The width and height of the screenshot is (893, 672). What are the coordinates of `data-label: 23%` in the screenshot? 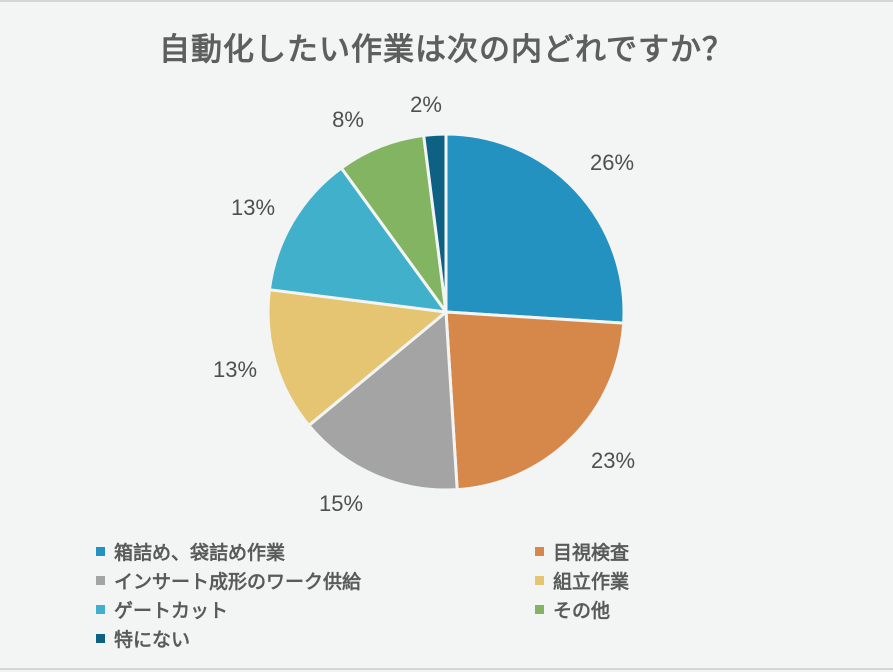 It's located at (613, 460).